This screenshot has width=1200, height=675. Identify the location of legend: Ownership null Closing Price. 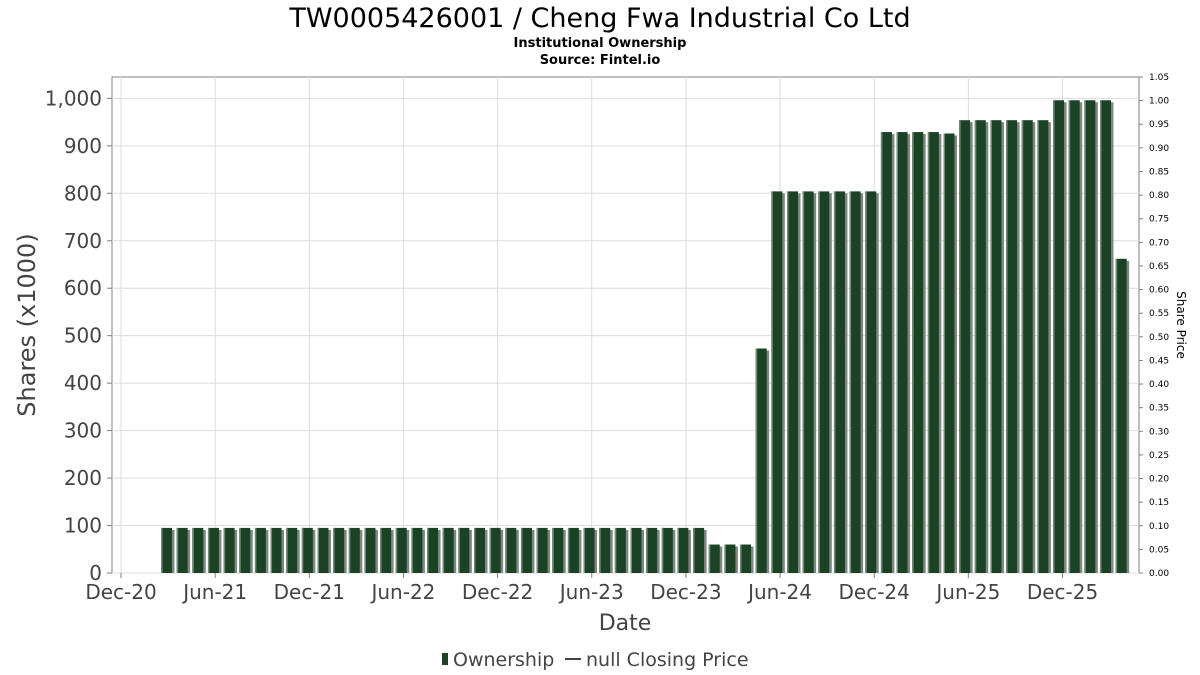
(595, 660).